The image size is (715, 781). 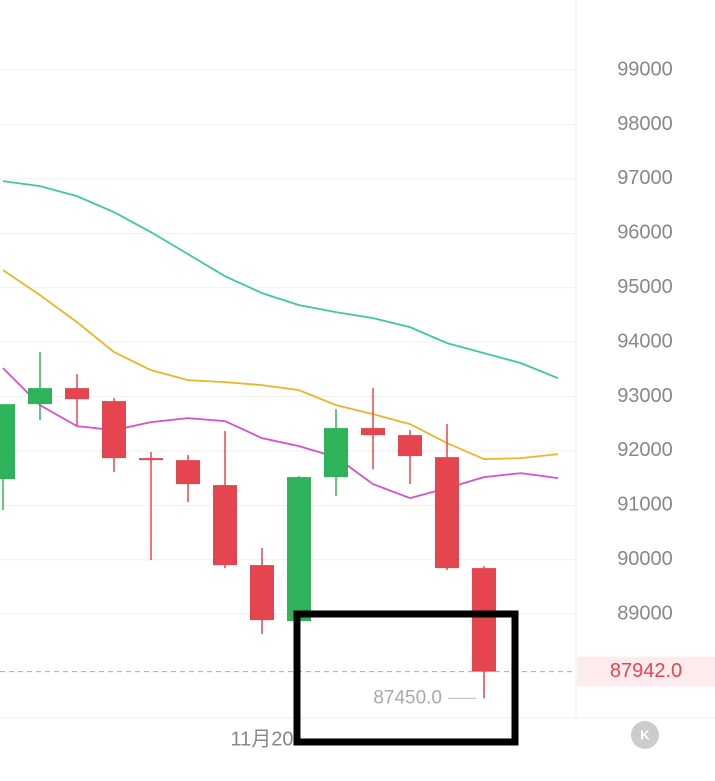 I want to click on y-tick-label: 93000, so click(x=645, y=396).